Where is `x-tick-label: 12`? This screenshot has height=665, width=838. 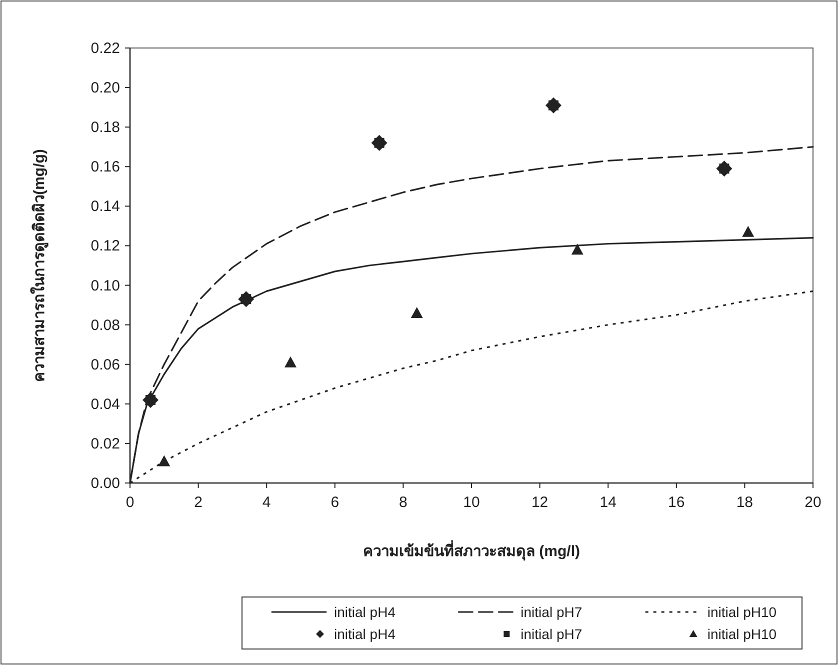 x-tick-label: 12 is located at coordinates (539, 502).